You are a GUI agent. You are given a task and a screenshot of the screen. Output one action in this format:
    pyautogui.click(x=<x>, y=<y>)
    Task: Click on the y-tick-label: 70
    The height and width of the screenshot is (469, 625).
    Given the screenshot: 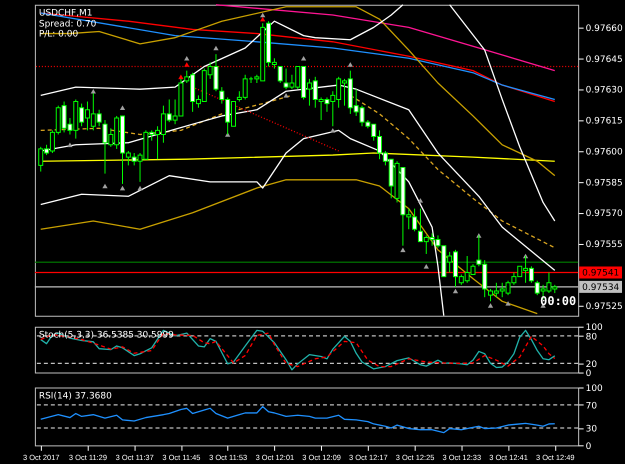 What is the action you would take?
    pyautogui.click(x=592, y=406)
    